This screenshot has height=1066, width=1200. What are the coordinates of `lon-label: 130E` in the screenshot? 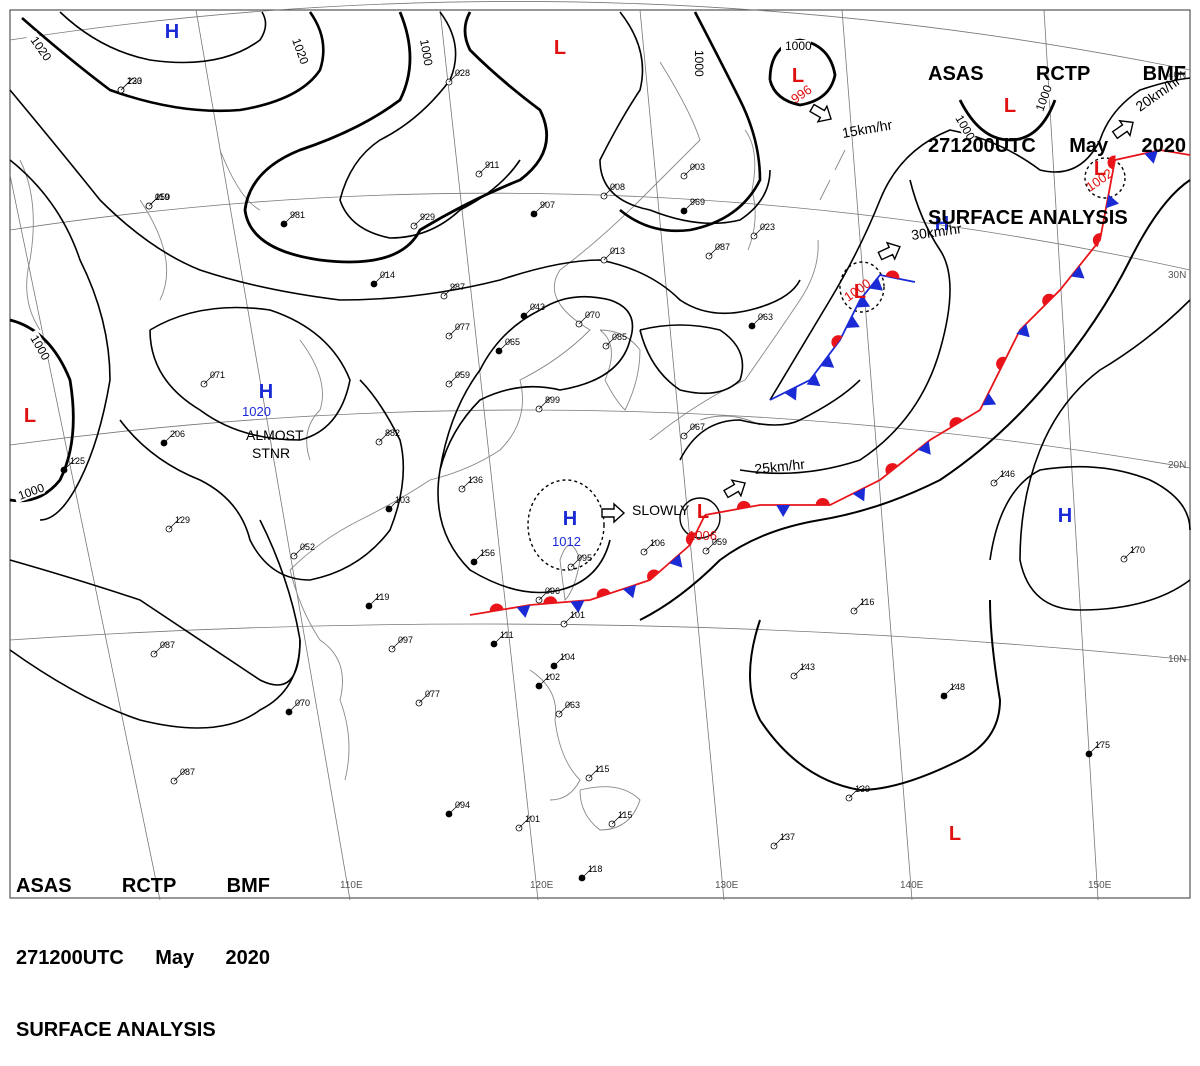 It's located at (727, 885).